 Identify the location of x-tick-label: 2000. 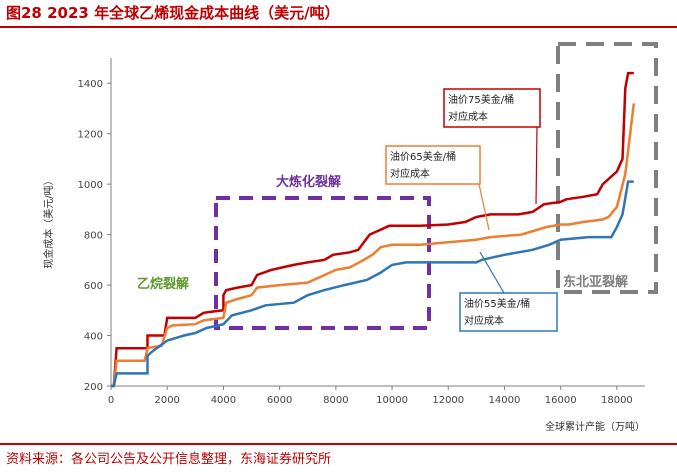
(166, 400).